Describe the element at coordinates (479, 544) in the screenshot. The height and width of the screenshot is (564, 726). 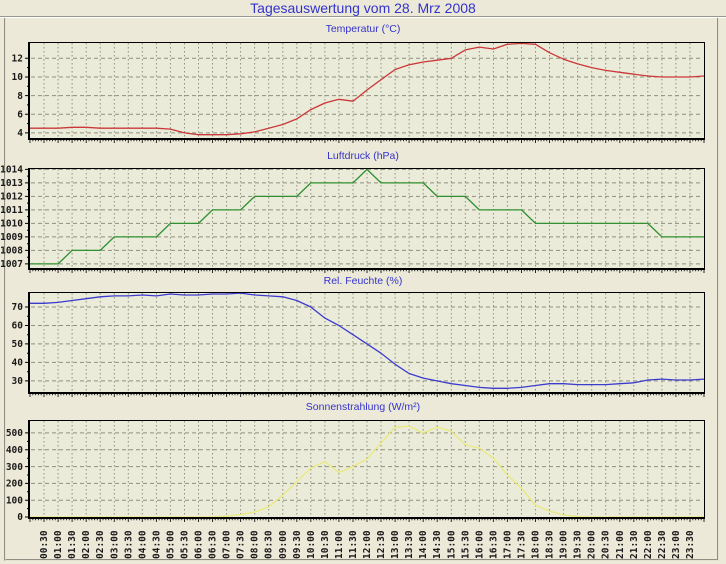
I see `x-time-label: 16:00` at that location.